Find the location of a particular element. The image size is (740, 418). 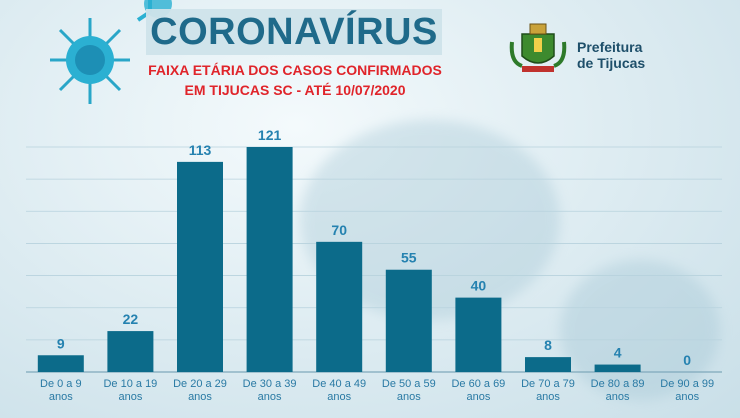

page-title: CORONAVÍRUS is located at coordinates (294, 32).